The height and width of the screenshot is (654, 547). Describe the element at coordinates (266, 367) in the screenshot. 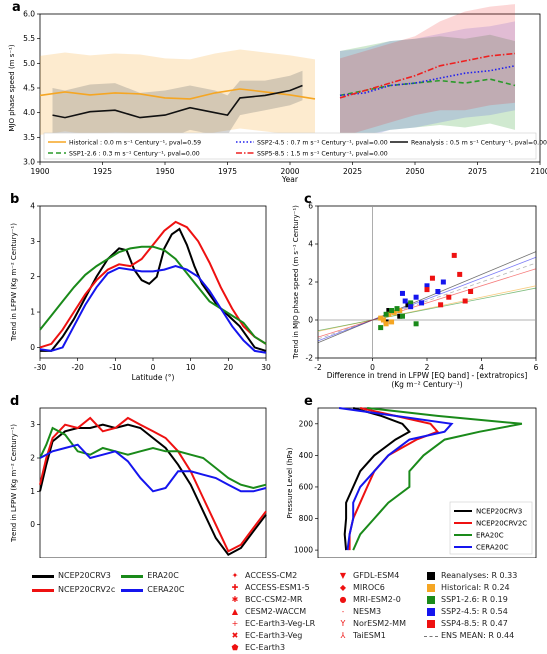

I see `x-tick-label: 30` at that location.